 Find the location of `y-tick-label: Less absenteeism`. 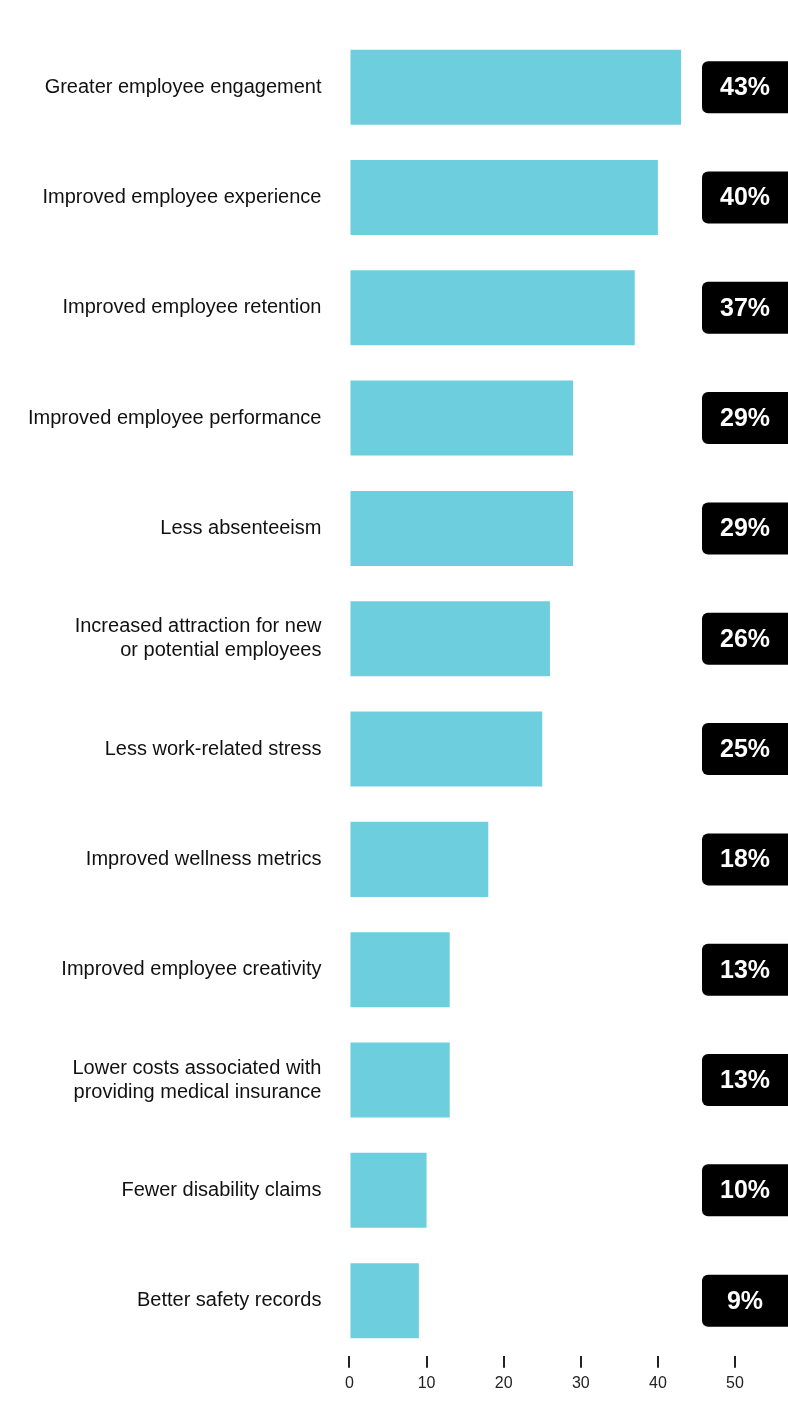

y-tick-label: Less absenteeism is located at coordinates (241, 526).